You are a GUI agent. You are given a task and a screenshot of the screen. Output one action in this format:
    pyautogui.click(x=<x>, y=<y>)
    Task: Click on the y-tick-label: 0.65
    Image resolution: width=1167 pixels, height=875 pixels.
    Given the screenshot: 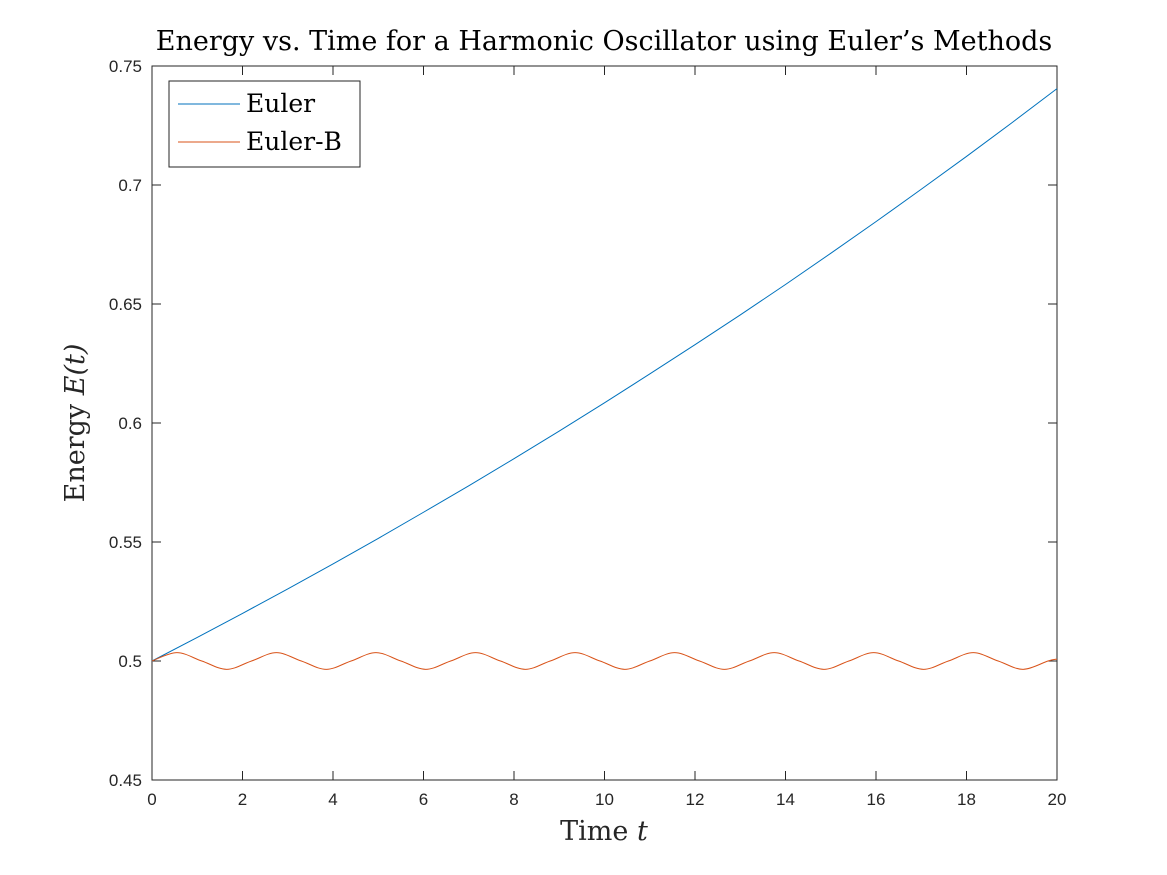 What is the action you would take?
    pyautogui.click(x=125, y=304)
    